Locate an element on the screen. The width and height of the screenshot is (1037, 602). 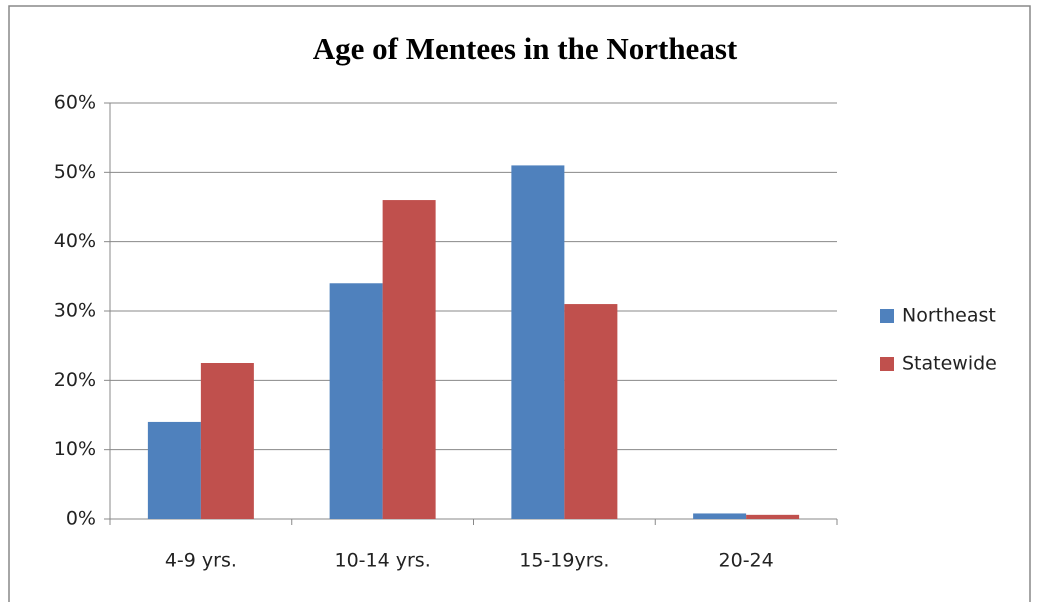
y-tick-label: 60% is located at coordinates (75, 103).